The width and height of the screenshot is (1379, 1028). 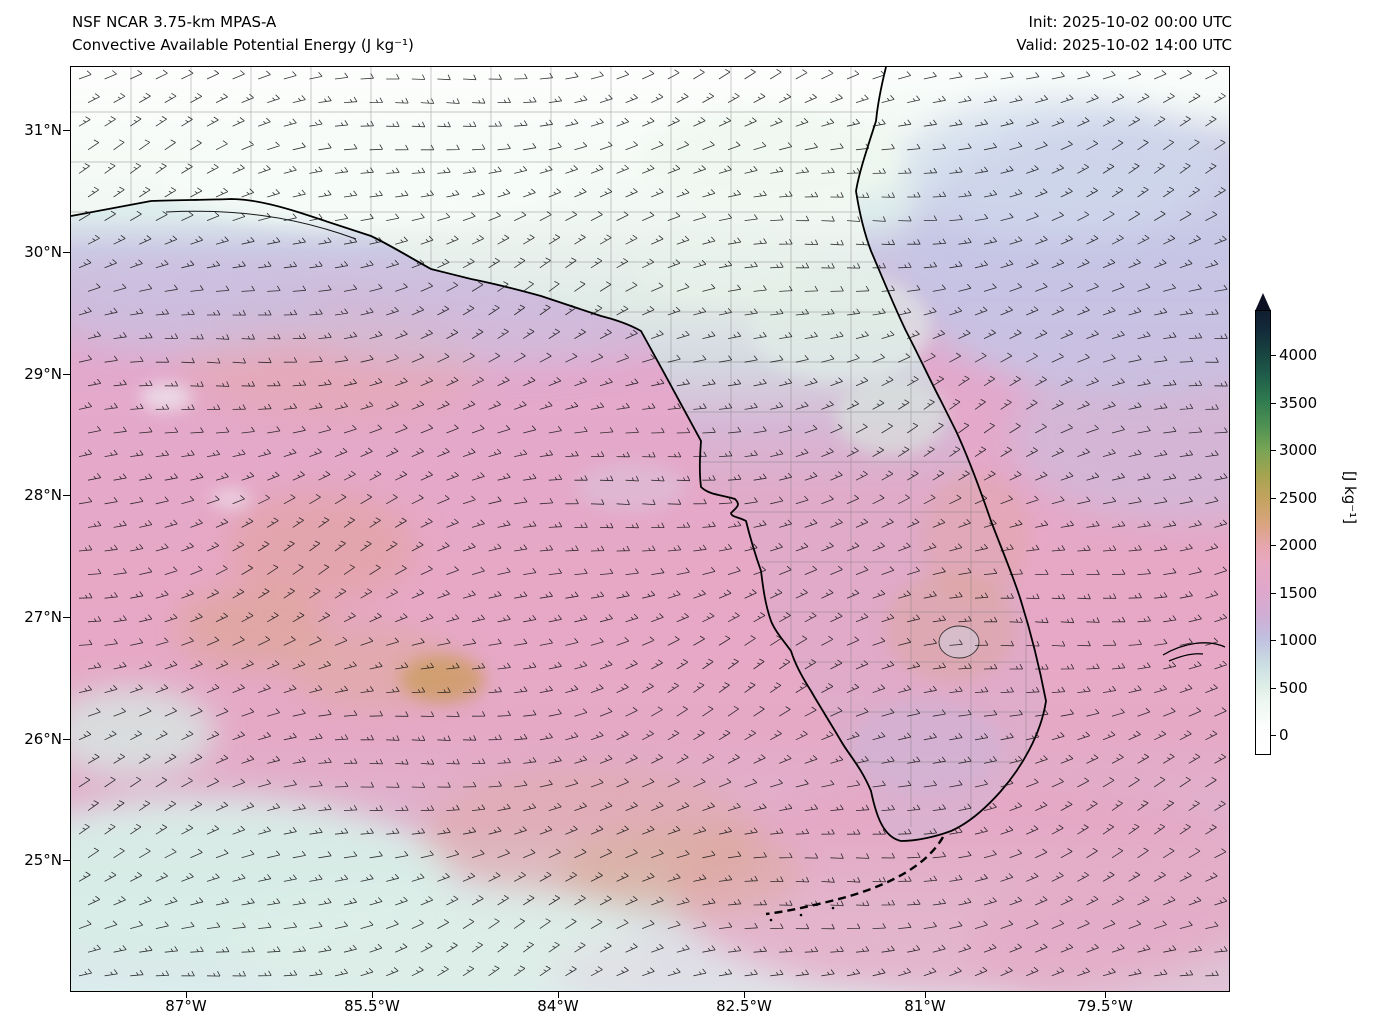 What do you see at coordinates (1105, 1006) in the screenshot?
I see `x-tick-label: 79.5°W` at bounding box center [1105, 1006].